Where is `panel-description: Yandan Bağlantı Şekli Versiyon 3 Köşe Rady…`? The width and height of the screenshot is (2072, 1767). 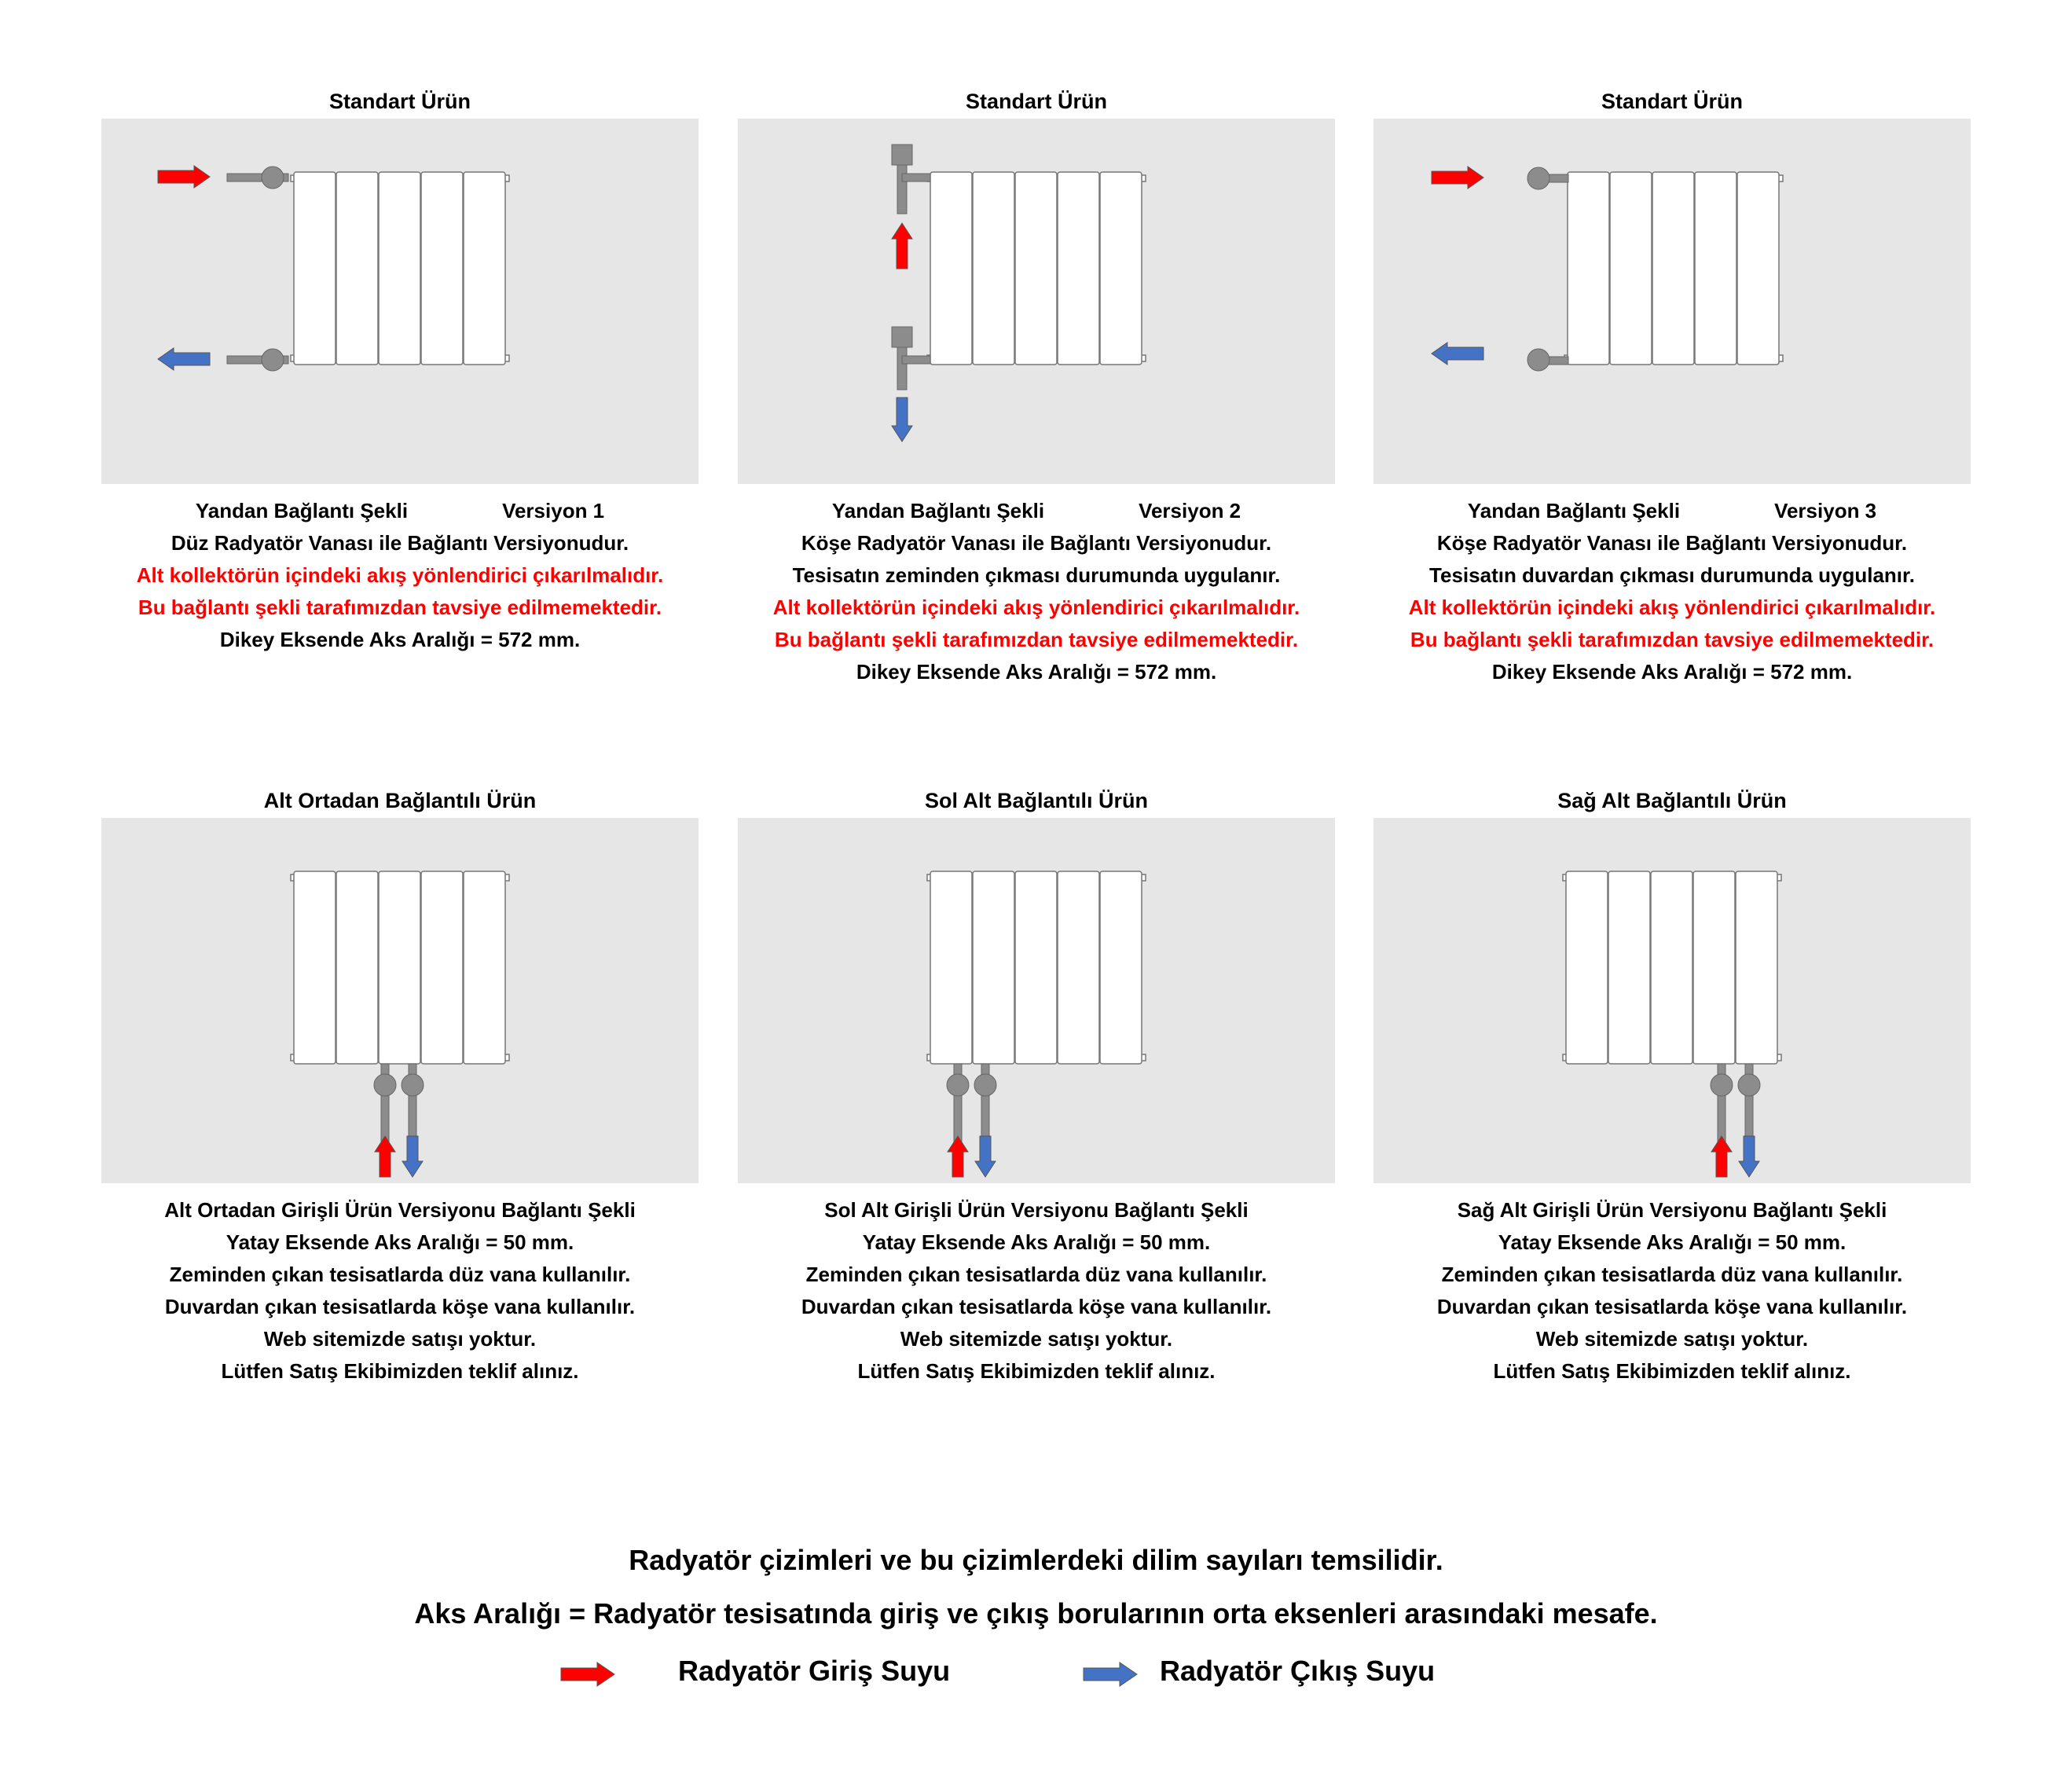
panel-description: Yandan Bağlantı Şekli Versiyon 3 Köşe Rady… is located at coordinates (1672, 591).